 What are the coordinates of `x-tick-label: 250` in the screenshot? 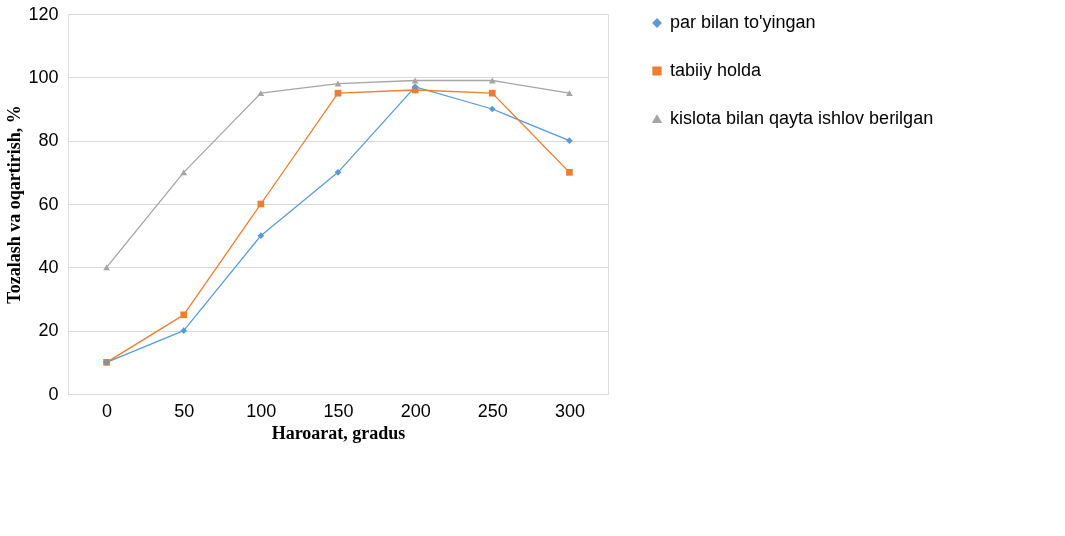 It's located at (492, 410).